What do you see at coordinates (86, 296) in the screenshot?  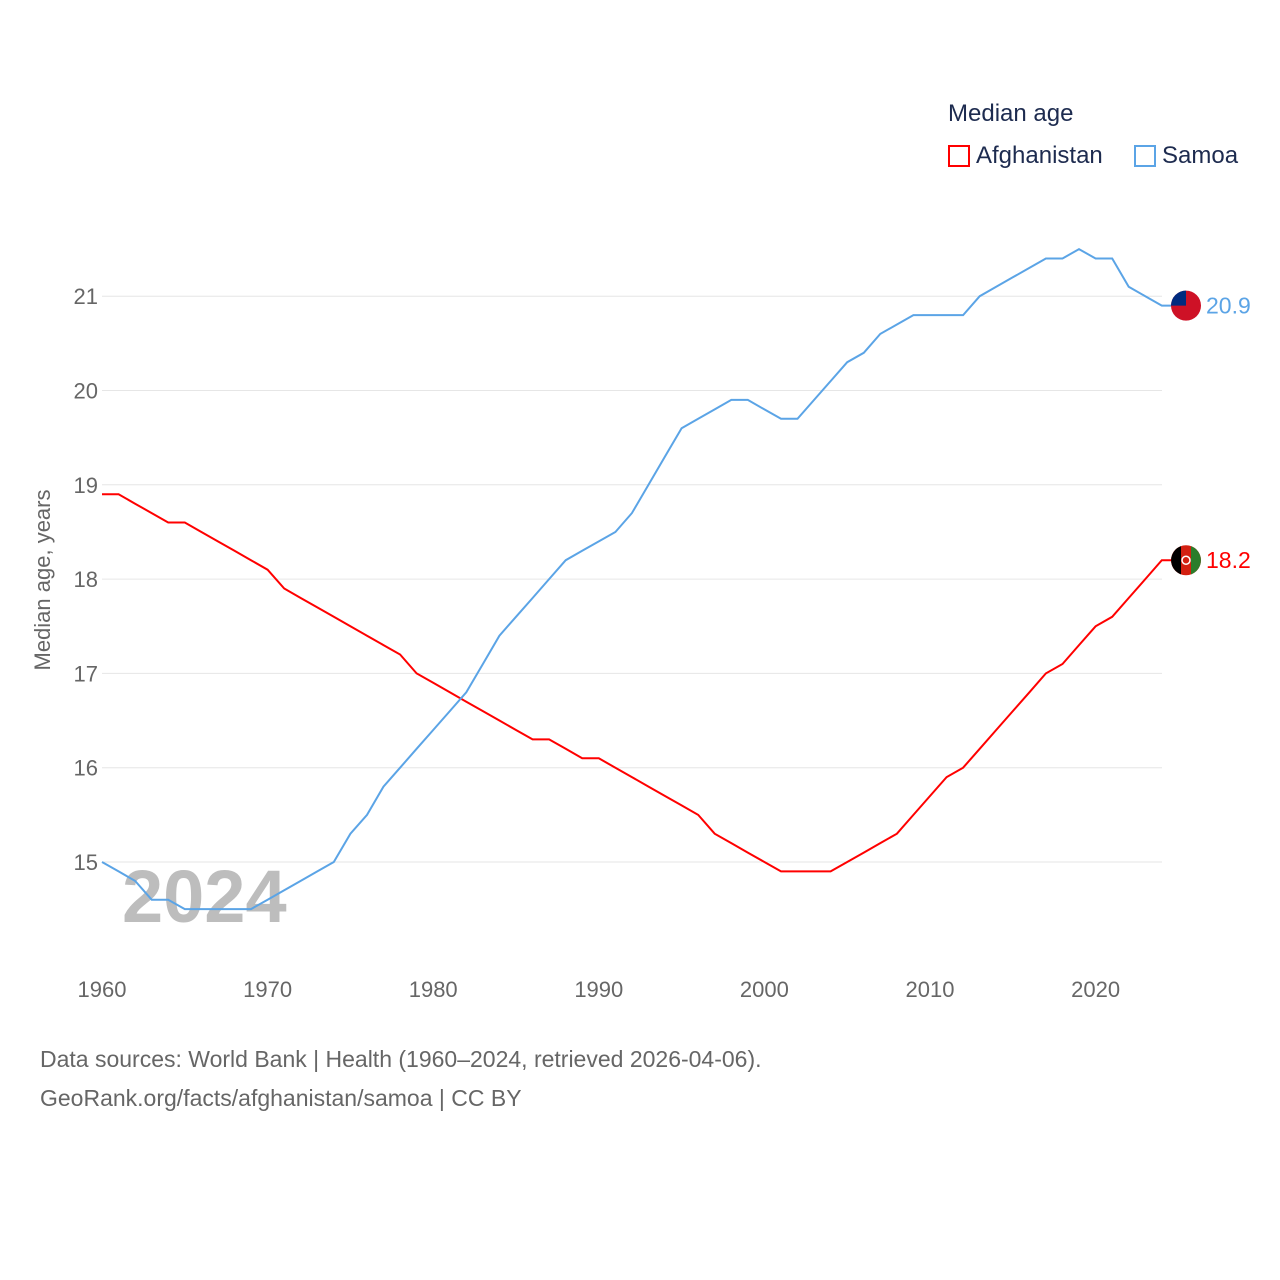 I see `y-tick-label: 21` at bounding box center [86, 296].